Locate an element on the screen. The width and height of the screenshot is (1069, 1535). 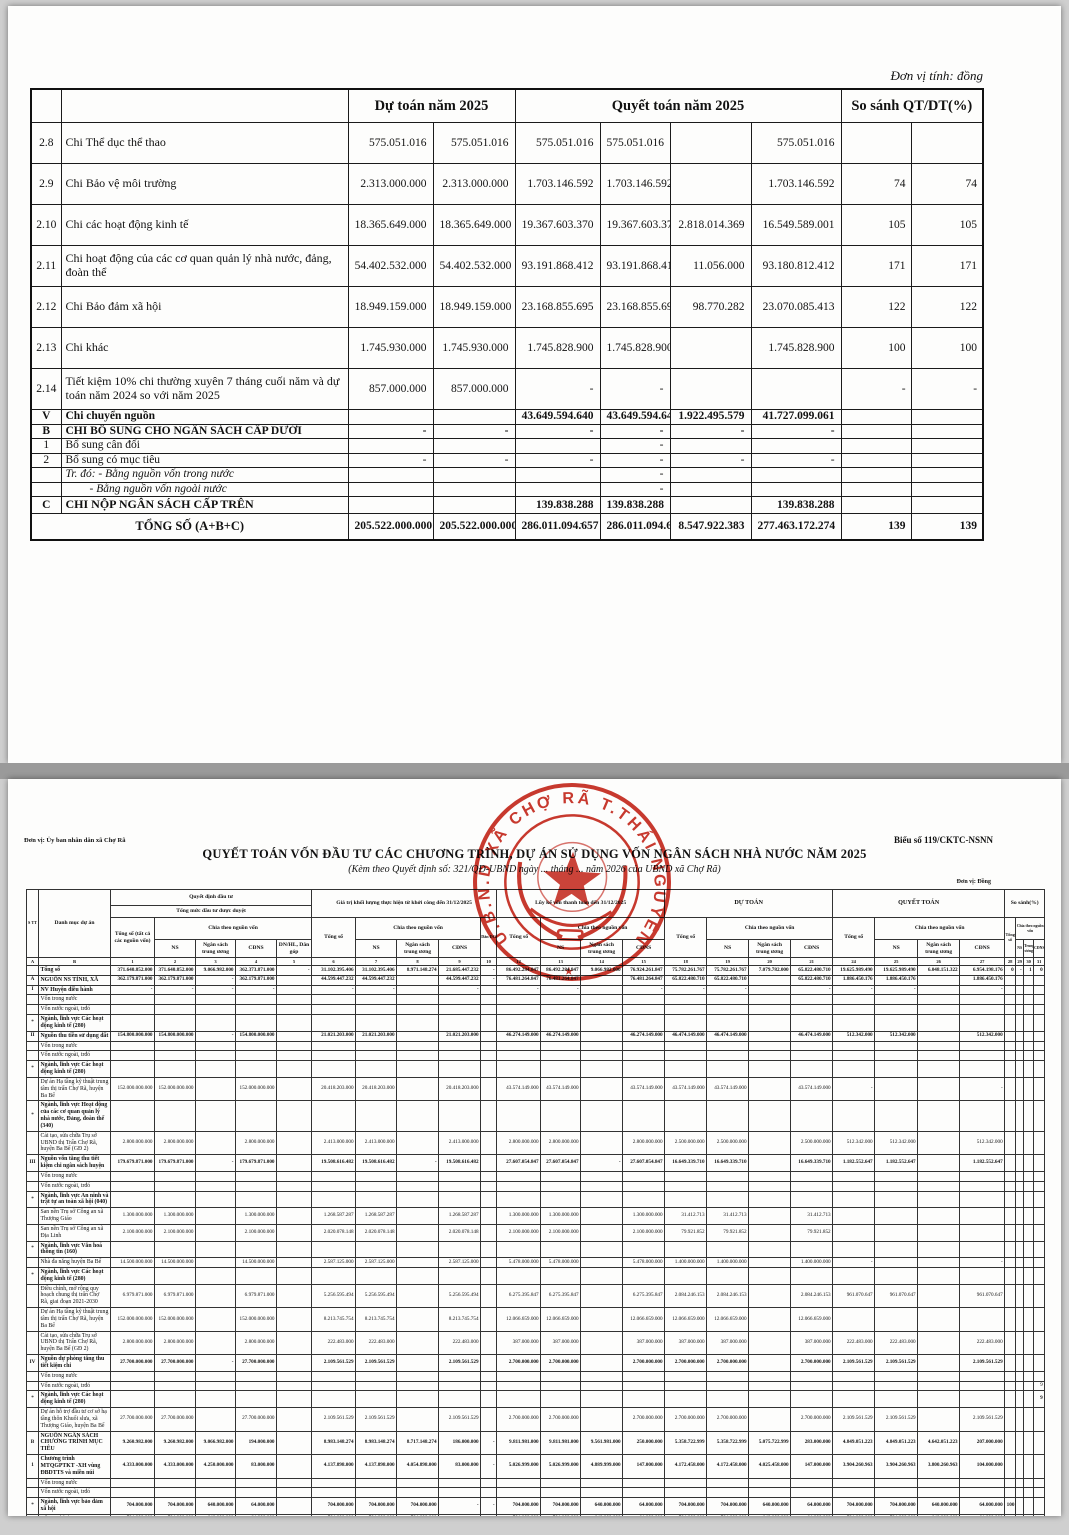
cell: 5.256.595.494 is located at coordinates (460, 1296).